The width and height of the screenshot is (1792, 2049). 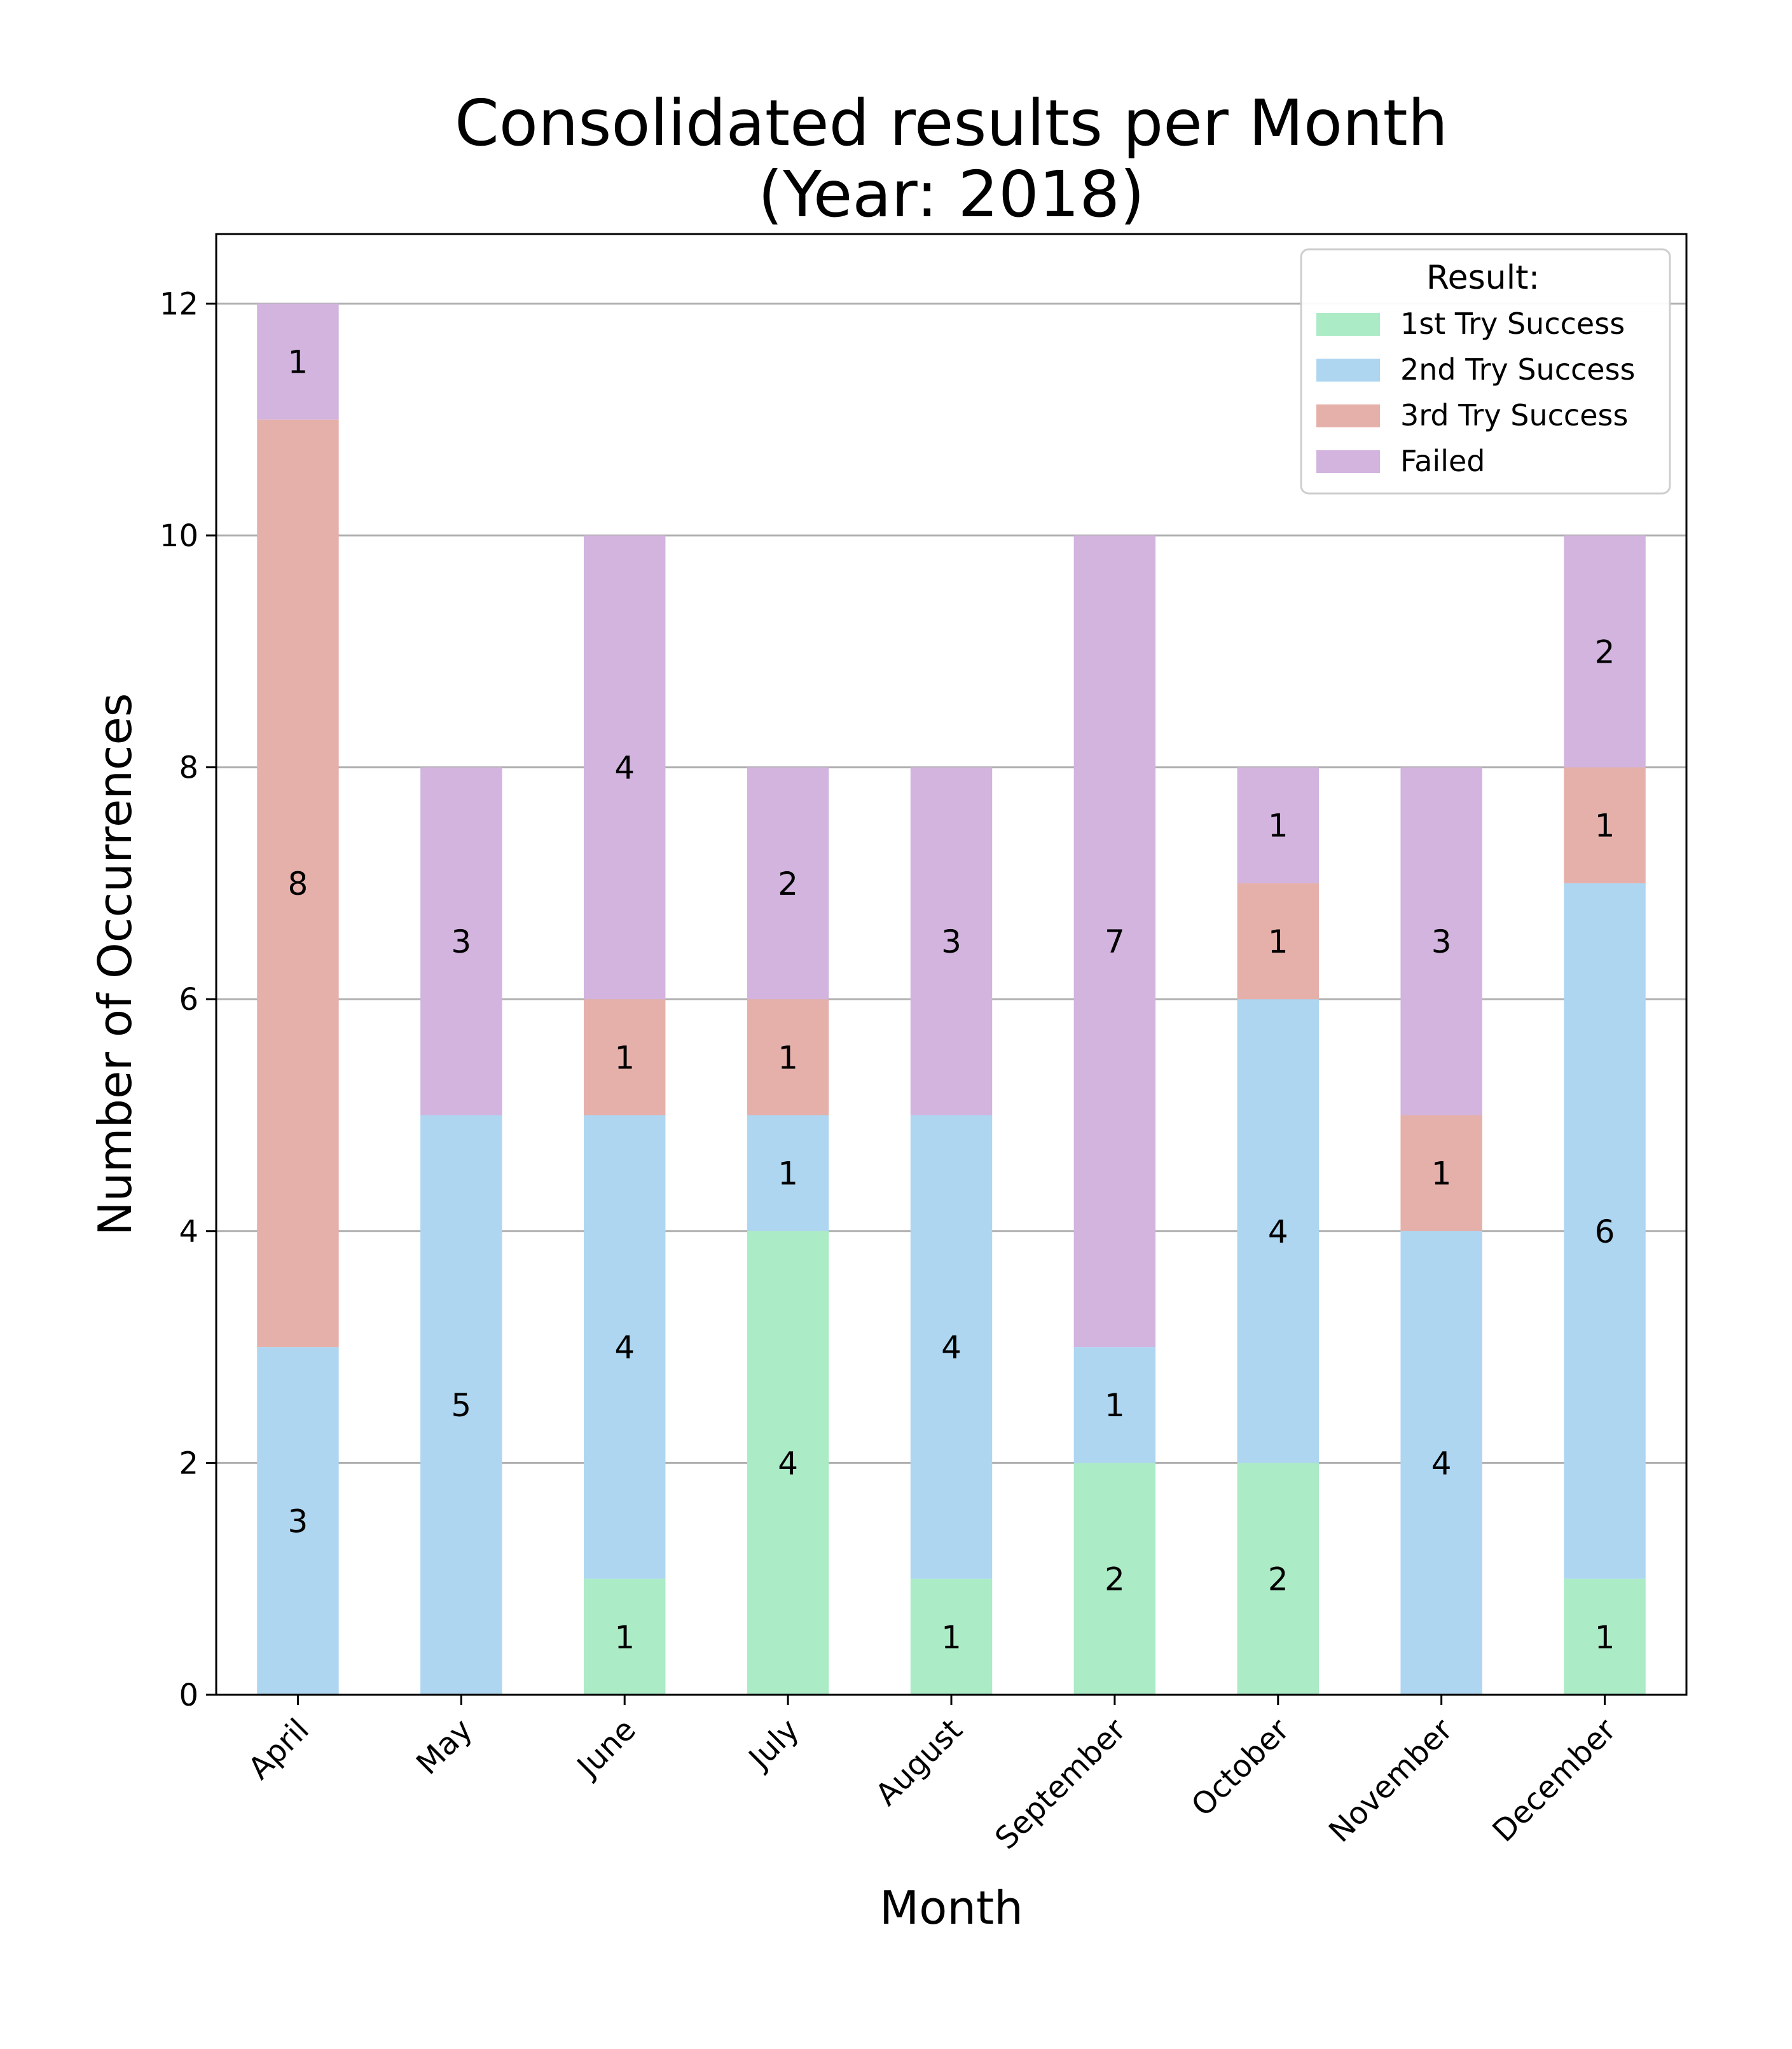 What do you see at coordinates (279, 1749) in the screenshot?
I see `x-tick-label: April` at bounding box center [279, 1749].